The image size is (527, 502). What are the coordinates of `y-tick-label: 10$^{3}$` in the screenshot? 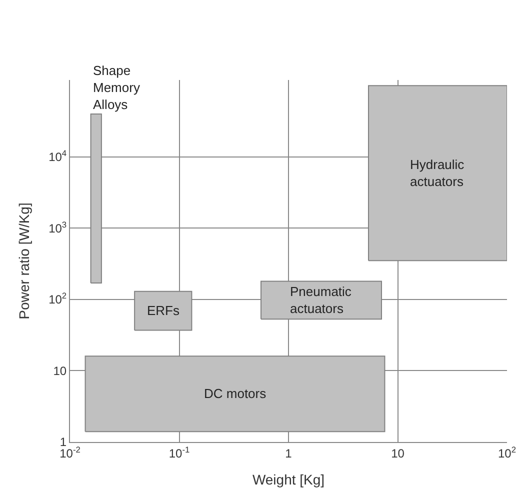 It's located at (57, 227).